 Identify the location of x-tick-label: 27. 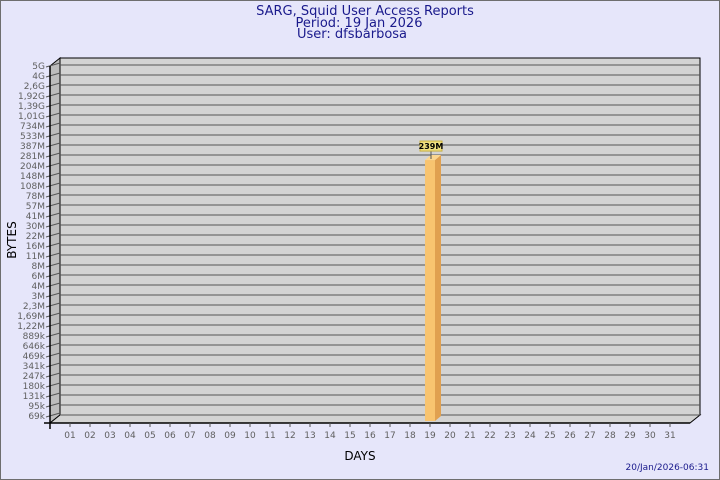
(589, 436).